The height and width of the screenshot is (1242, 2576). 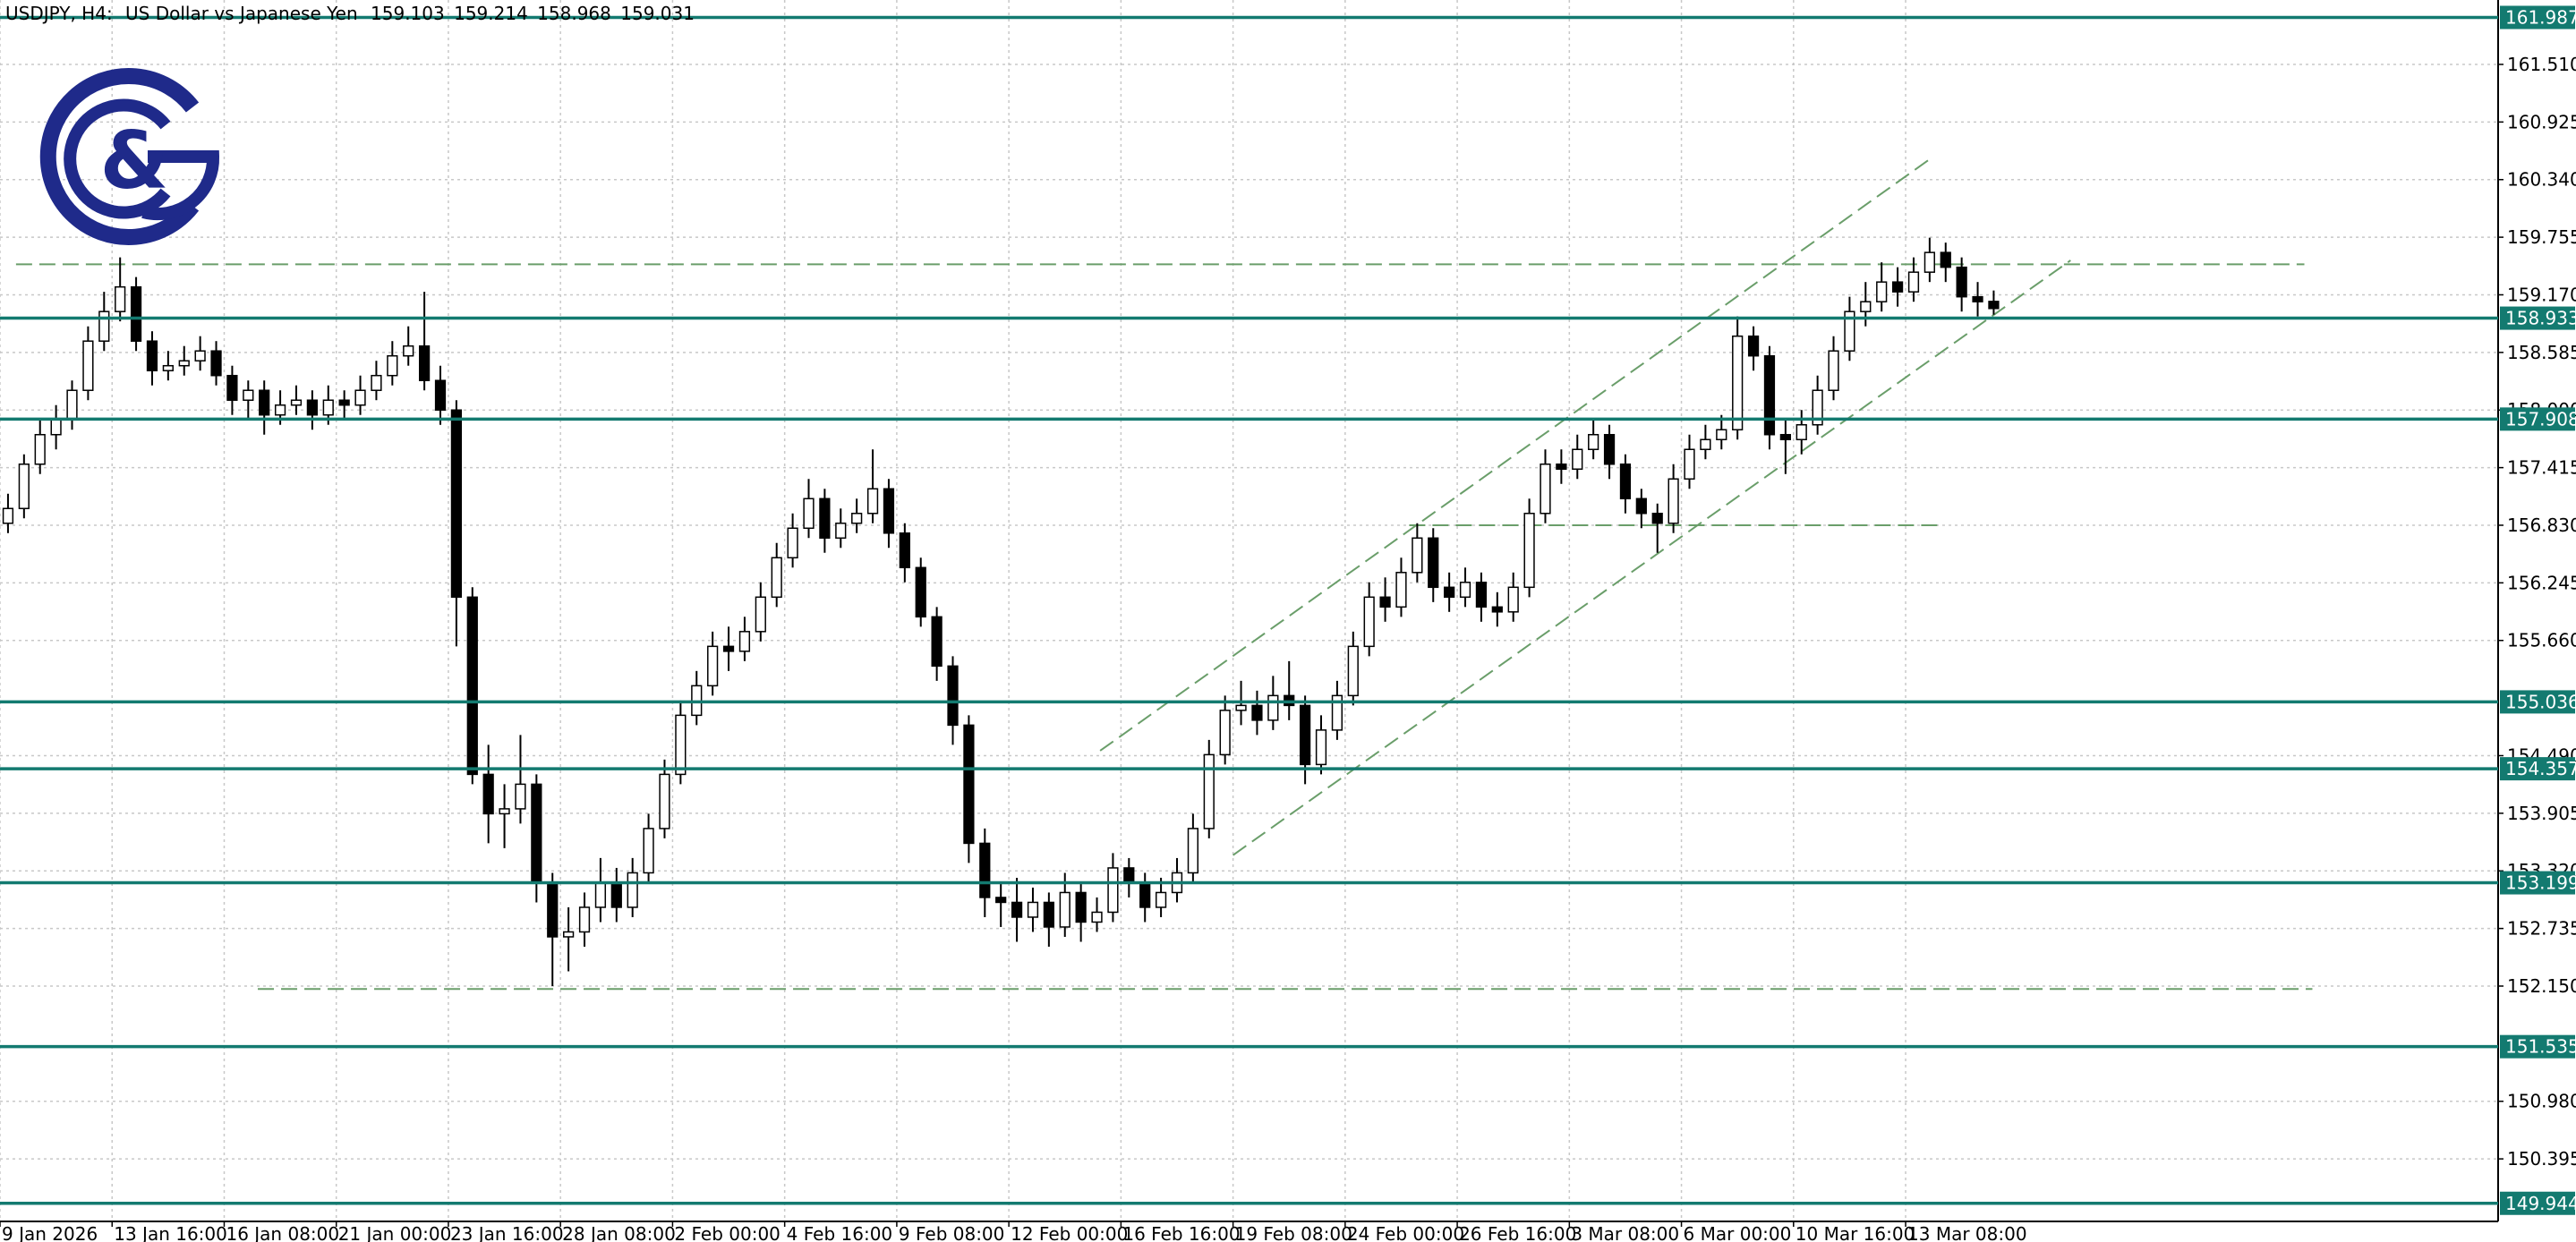 What do you see at coordinates (727, 1233) in the screenshot?
I see `x-tick-label: 2 Feb 00:00` at bounding box center [727, 1233].